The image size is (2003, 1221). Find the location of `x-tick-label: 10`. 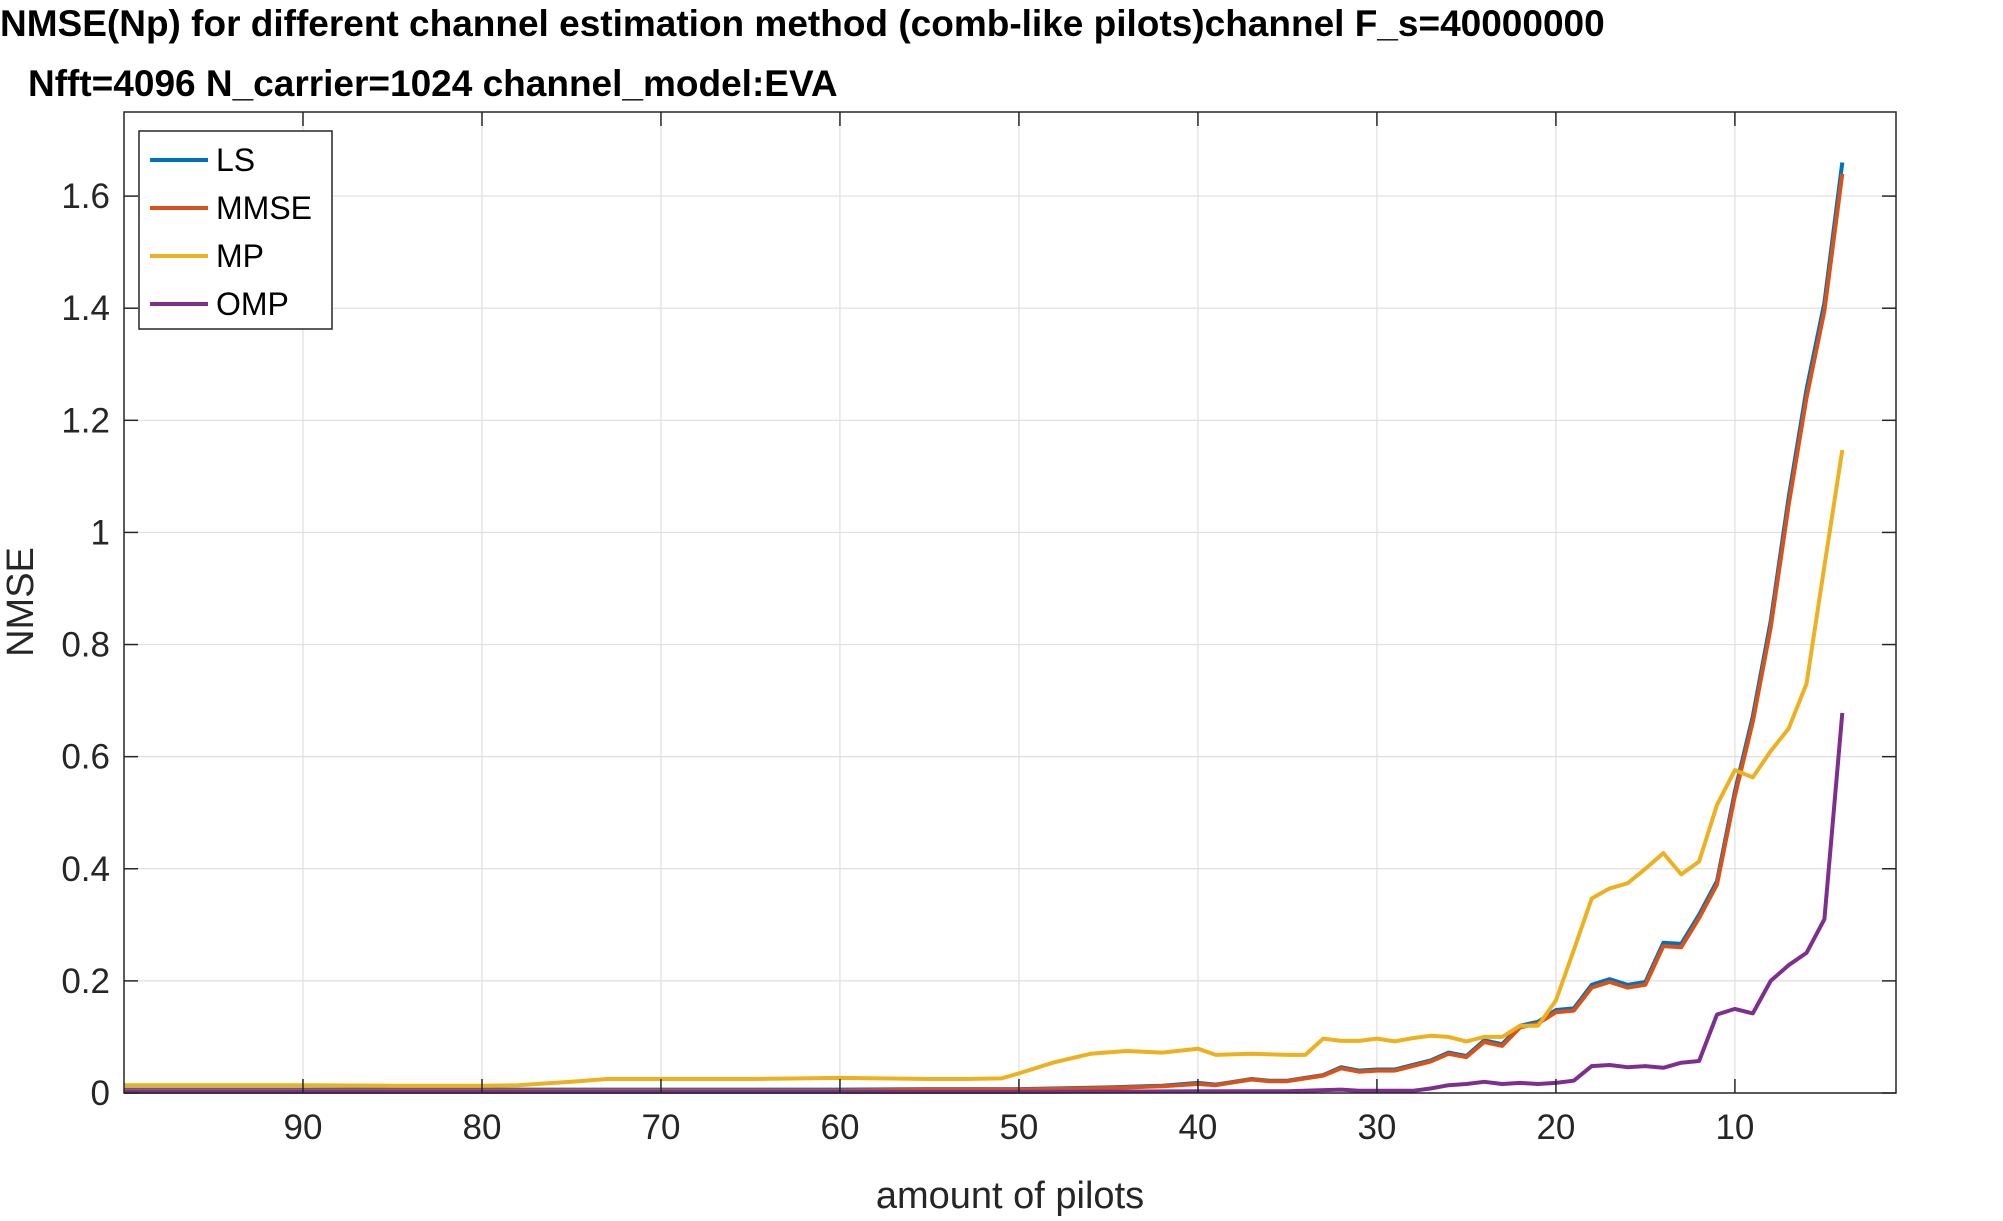

x-tick-label: 10 is located at coordinates (1734, 1127).